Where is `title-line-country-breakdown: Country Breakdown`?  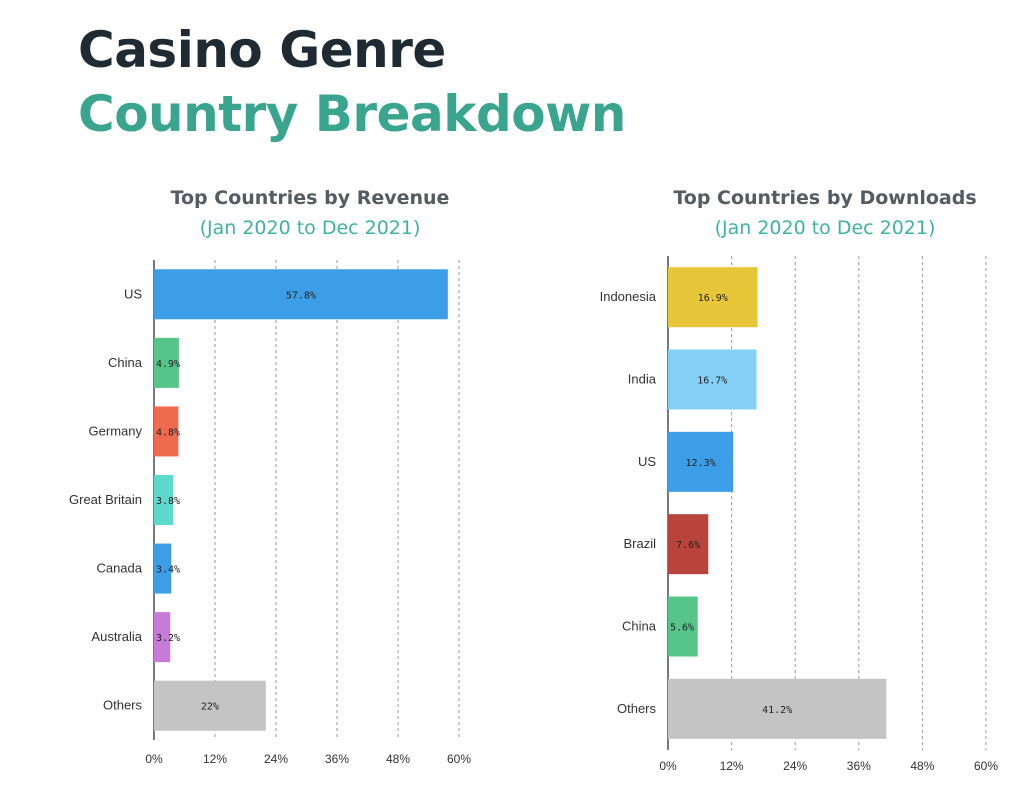 title-line-country-breakdown: Country Breakdown is located at coordinates (352, 114).